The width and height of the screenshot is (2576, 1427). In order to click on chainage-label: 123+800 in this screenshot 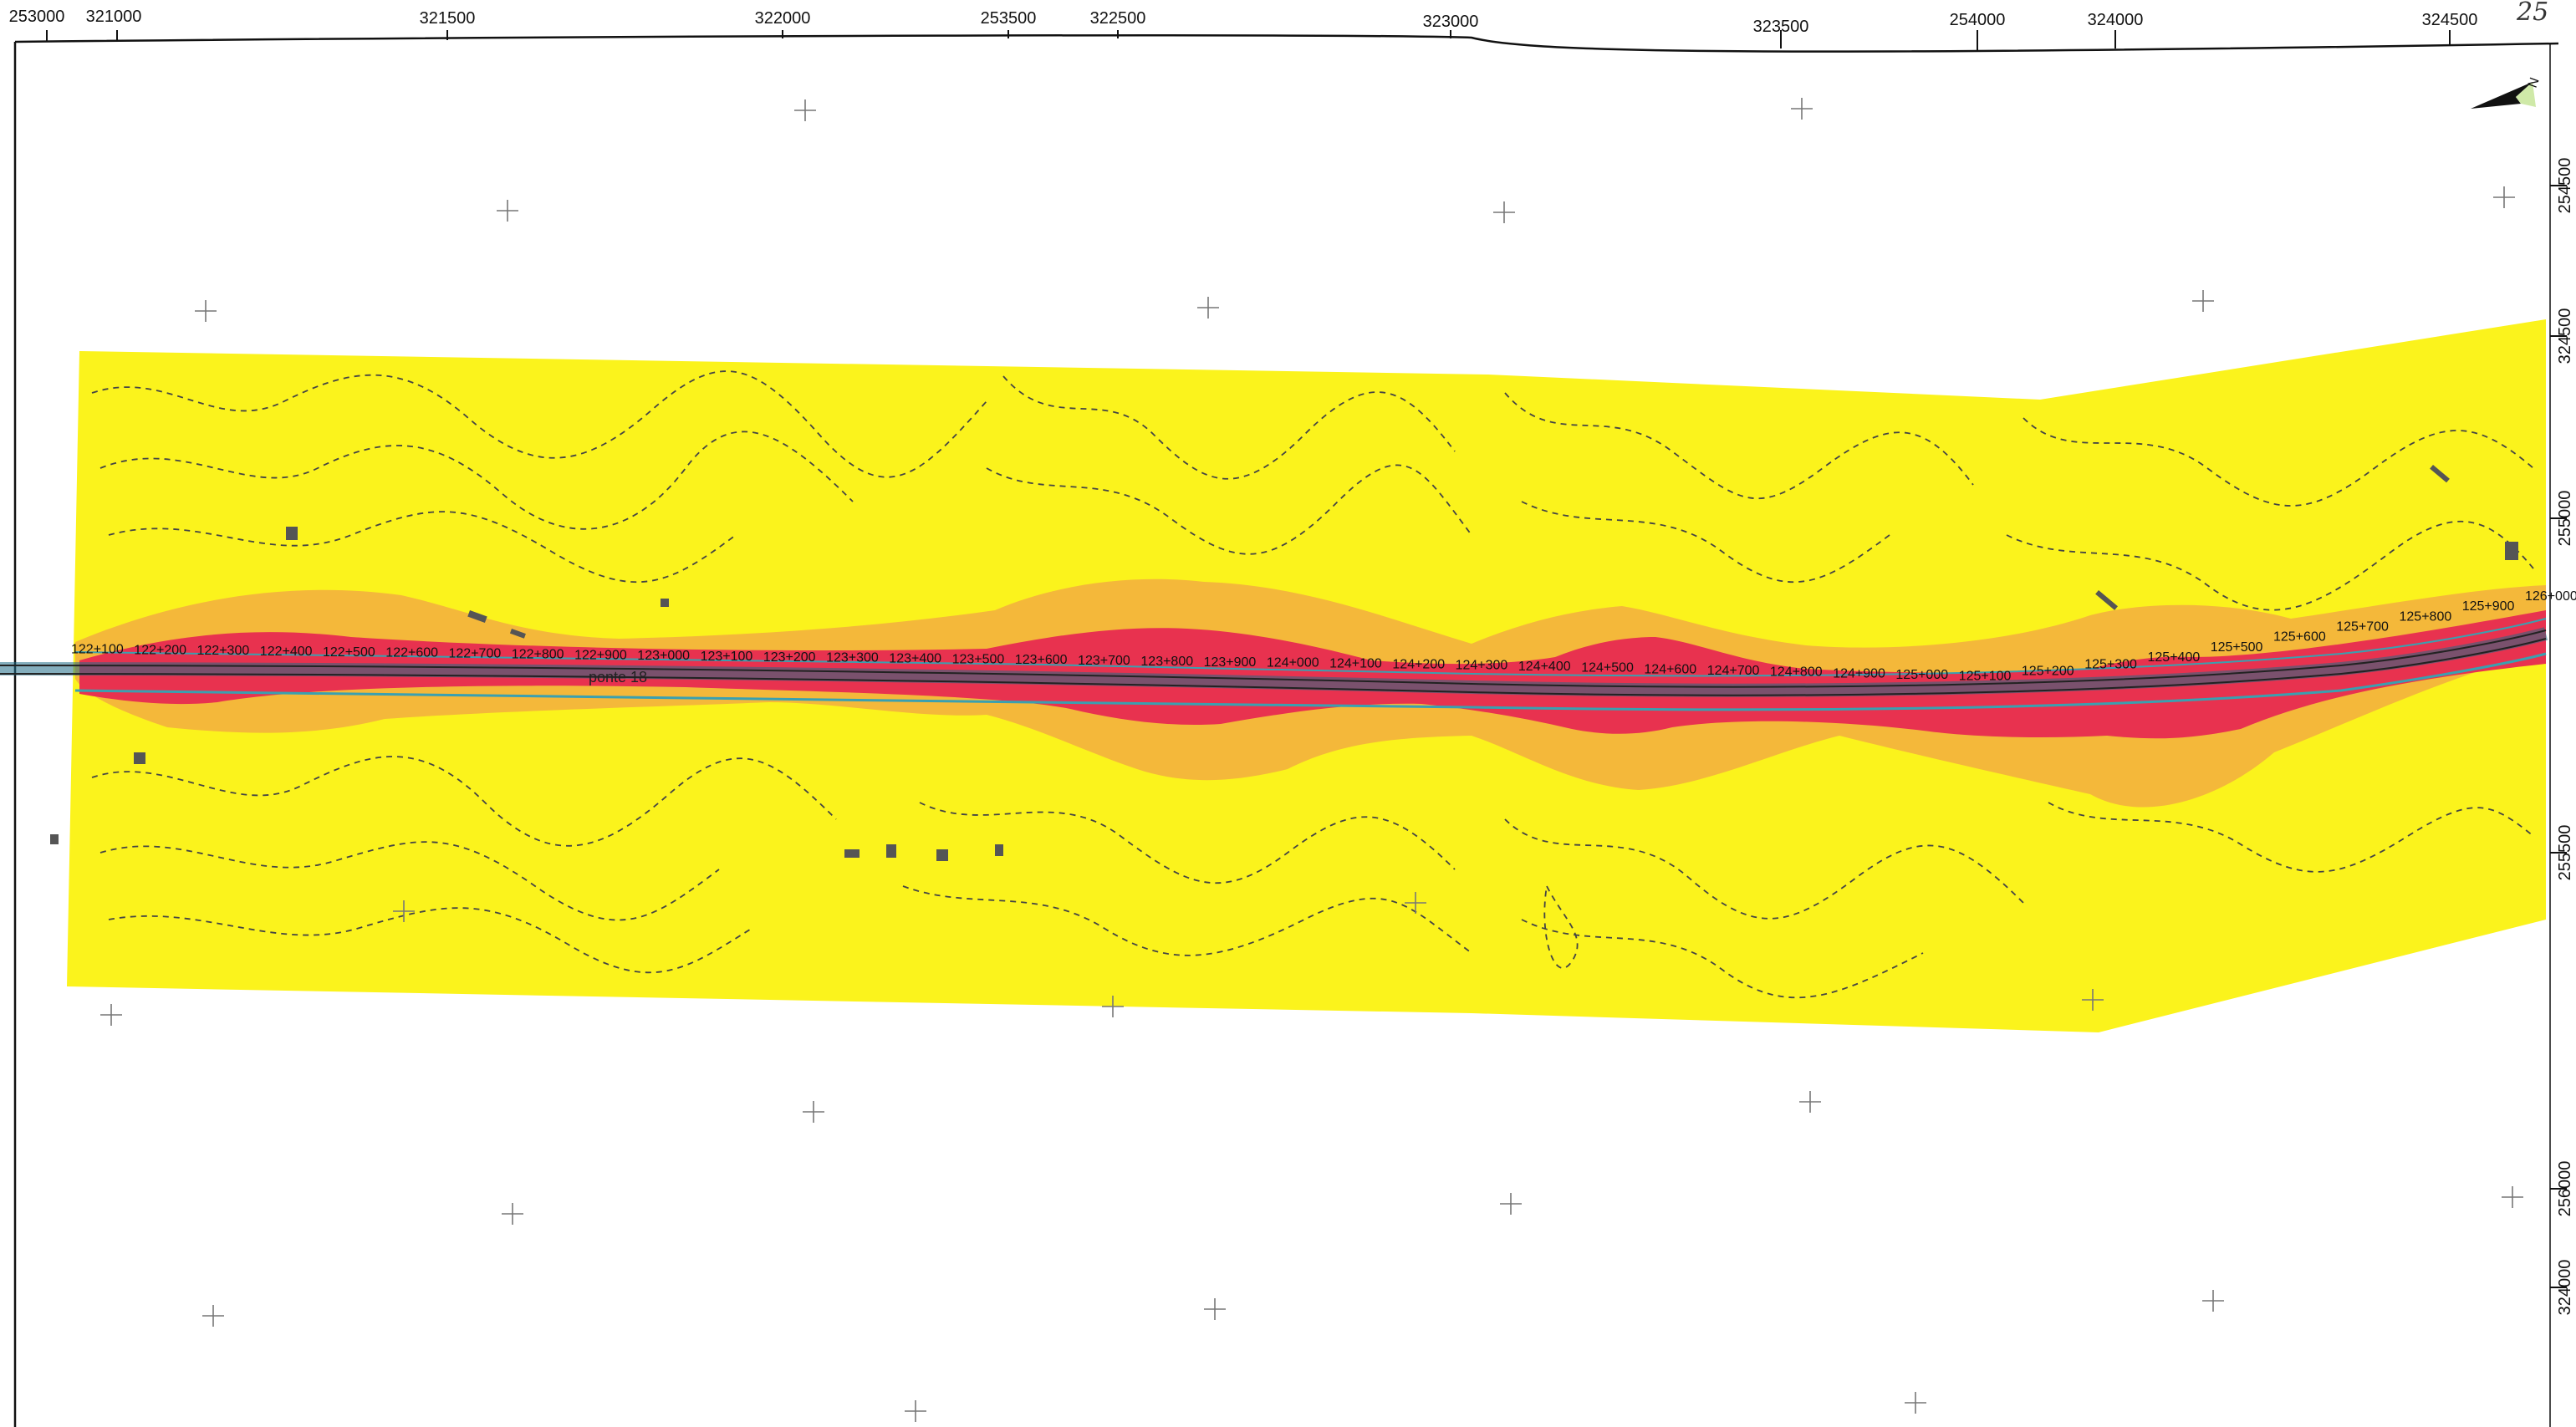, I will do `click(1166, 662)`.